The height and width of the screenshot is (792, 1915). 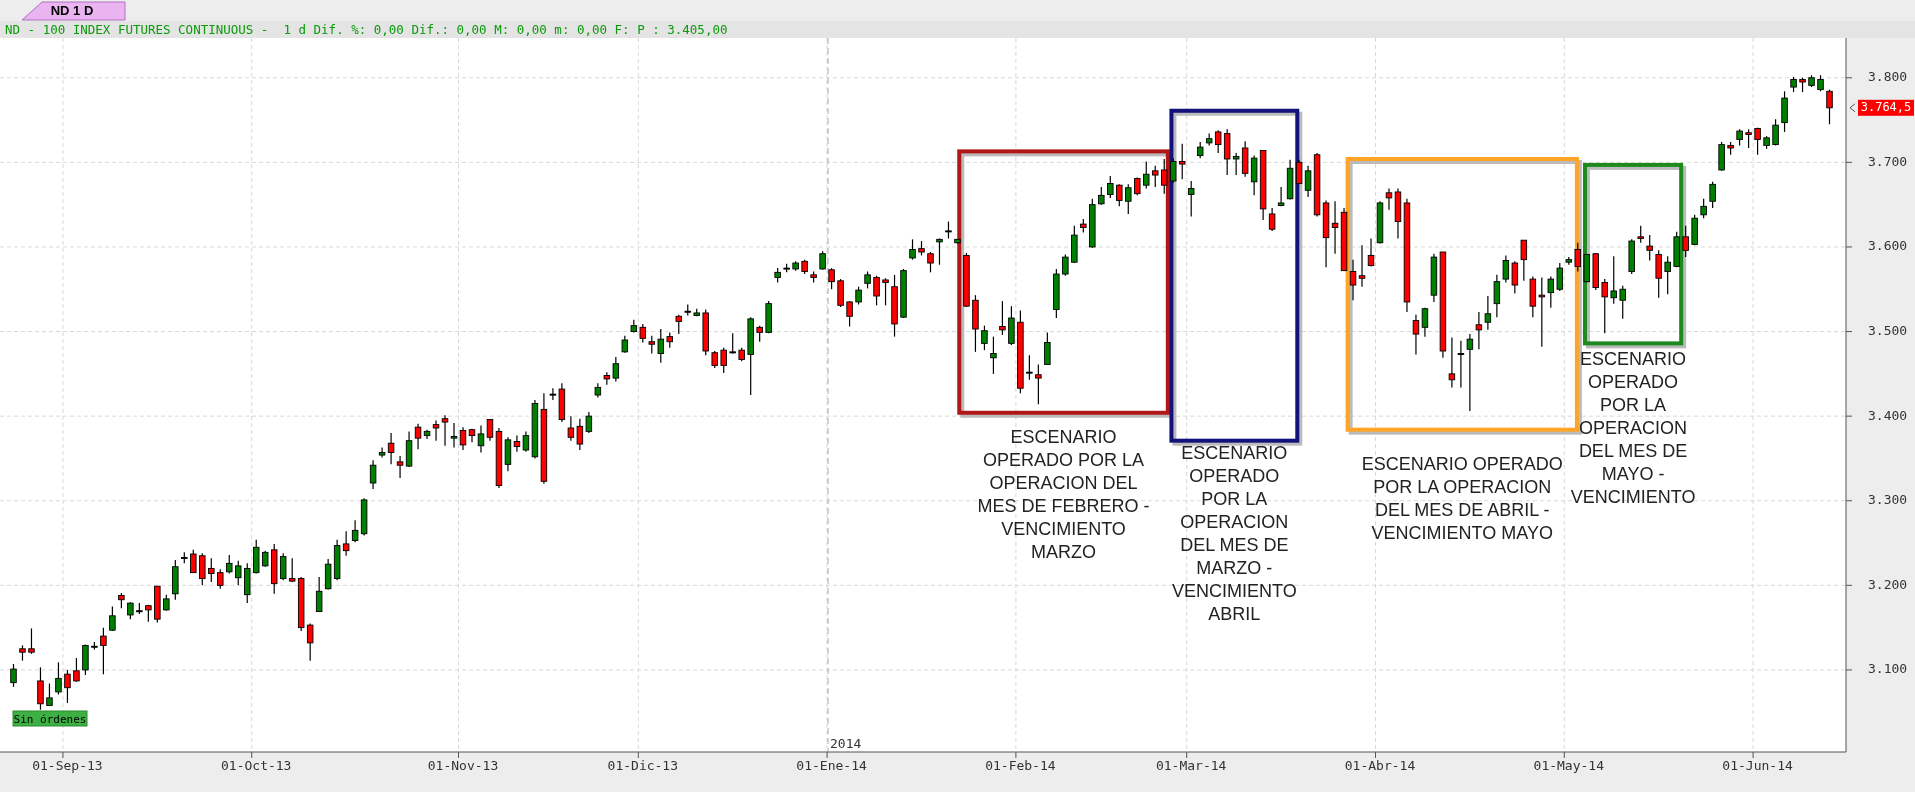 I want to click on text: 3.764,5, so click(x=1886, y=107).